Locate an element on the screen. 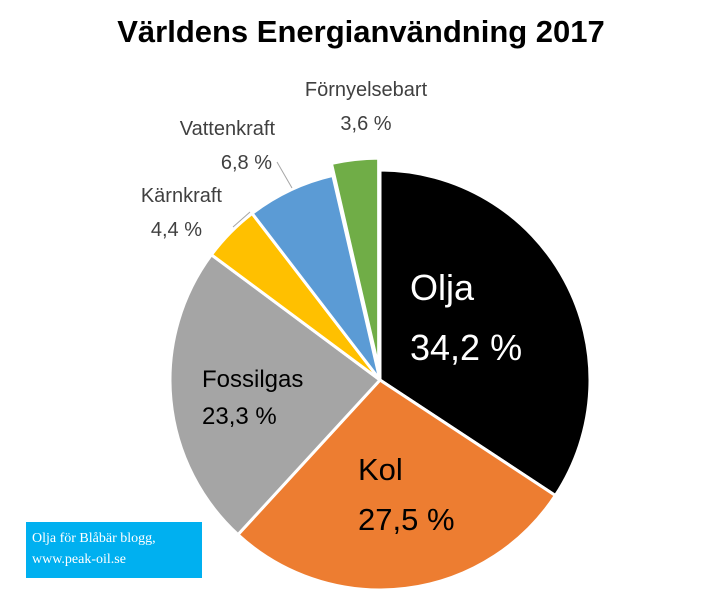 The height and width of the screenshot is (589, 722). slice-label-name: Förnyelsebart is located at coordinates (366, 90).